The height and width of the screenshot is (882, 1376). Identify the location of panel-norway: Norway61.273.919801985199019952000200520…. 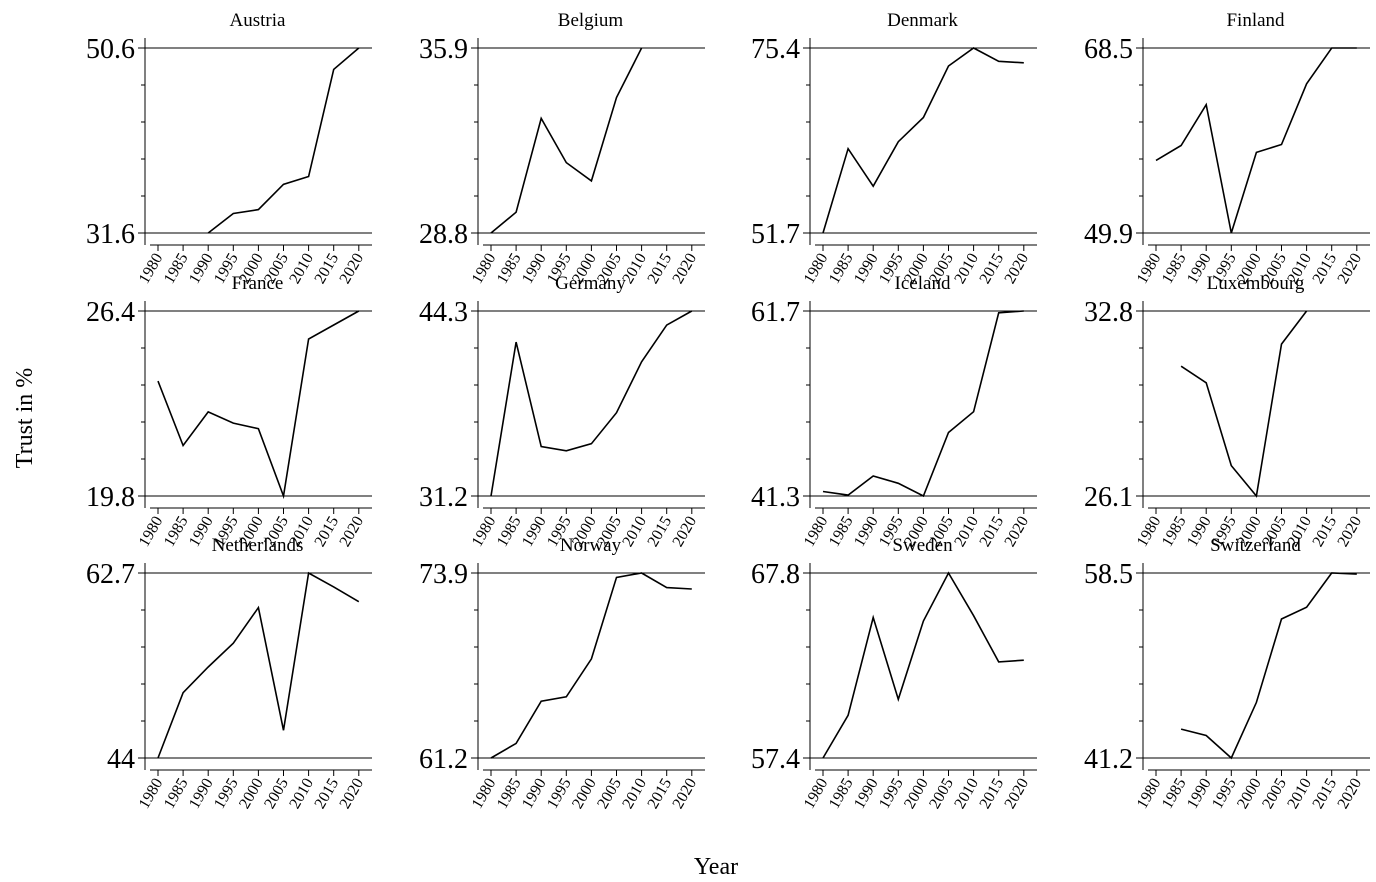
(562, 673).